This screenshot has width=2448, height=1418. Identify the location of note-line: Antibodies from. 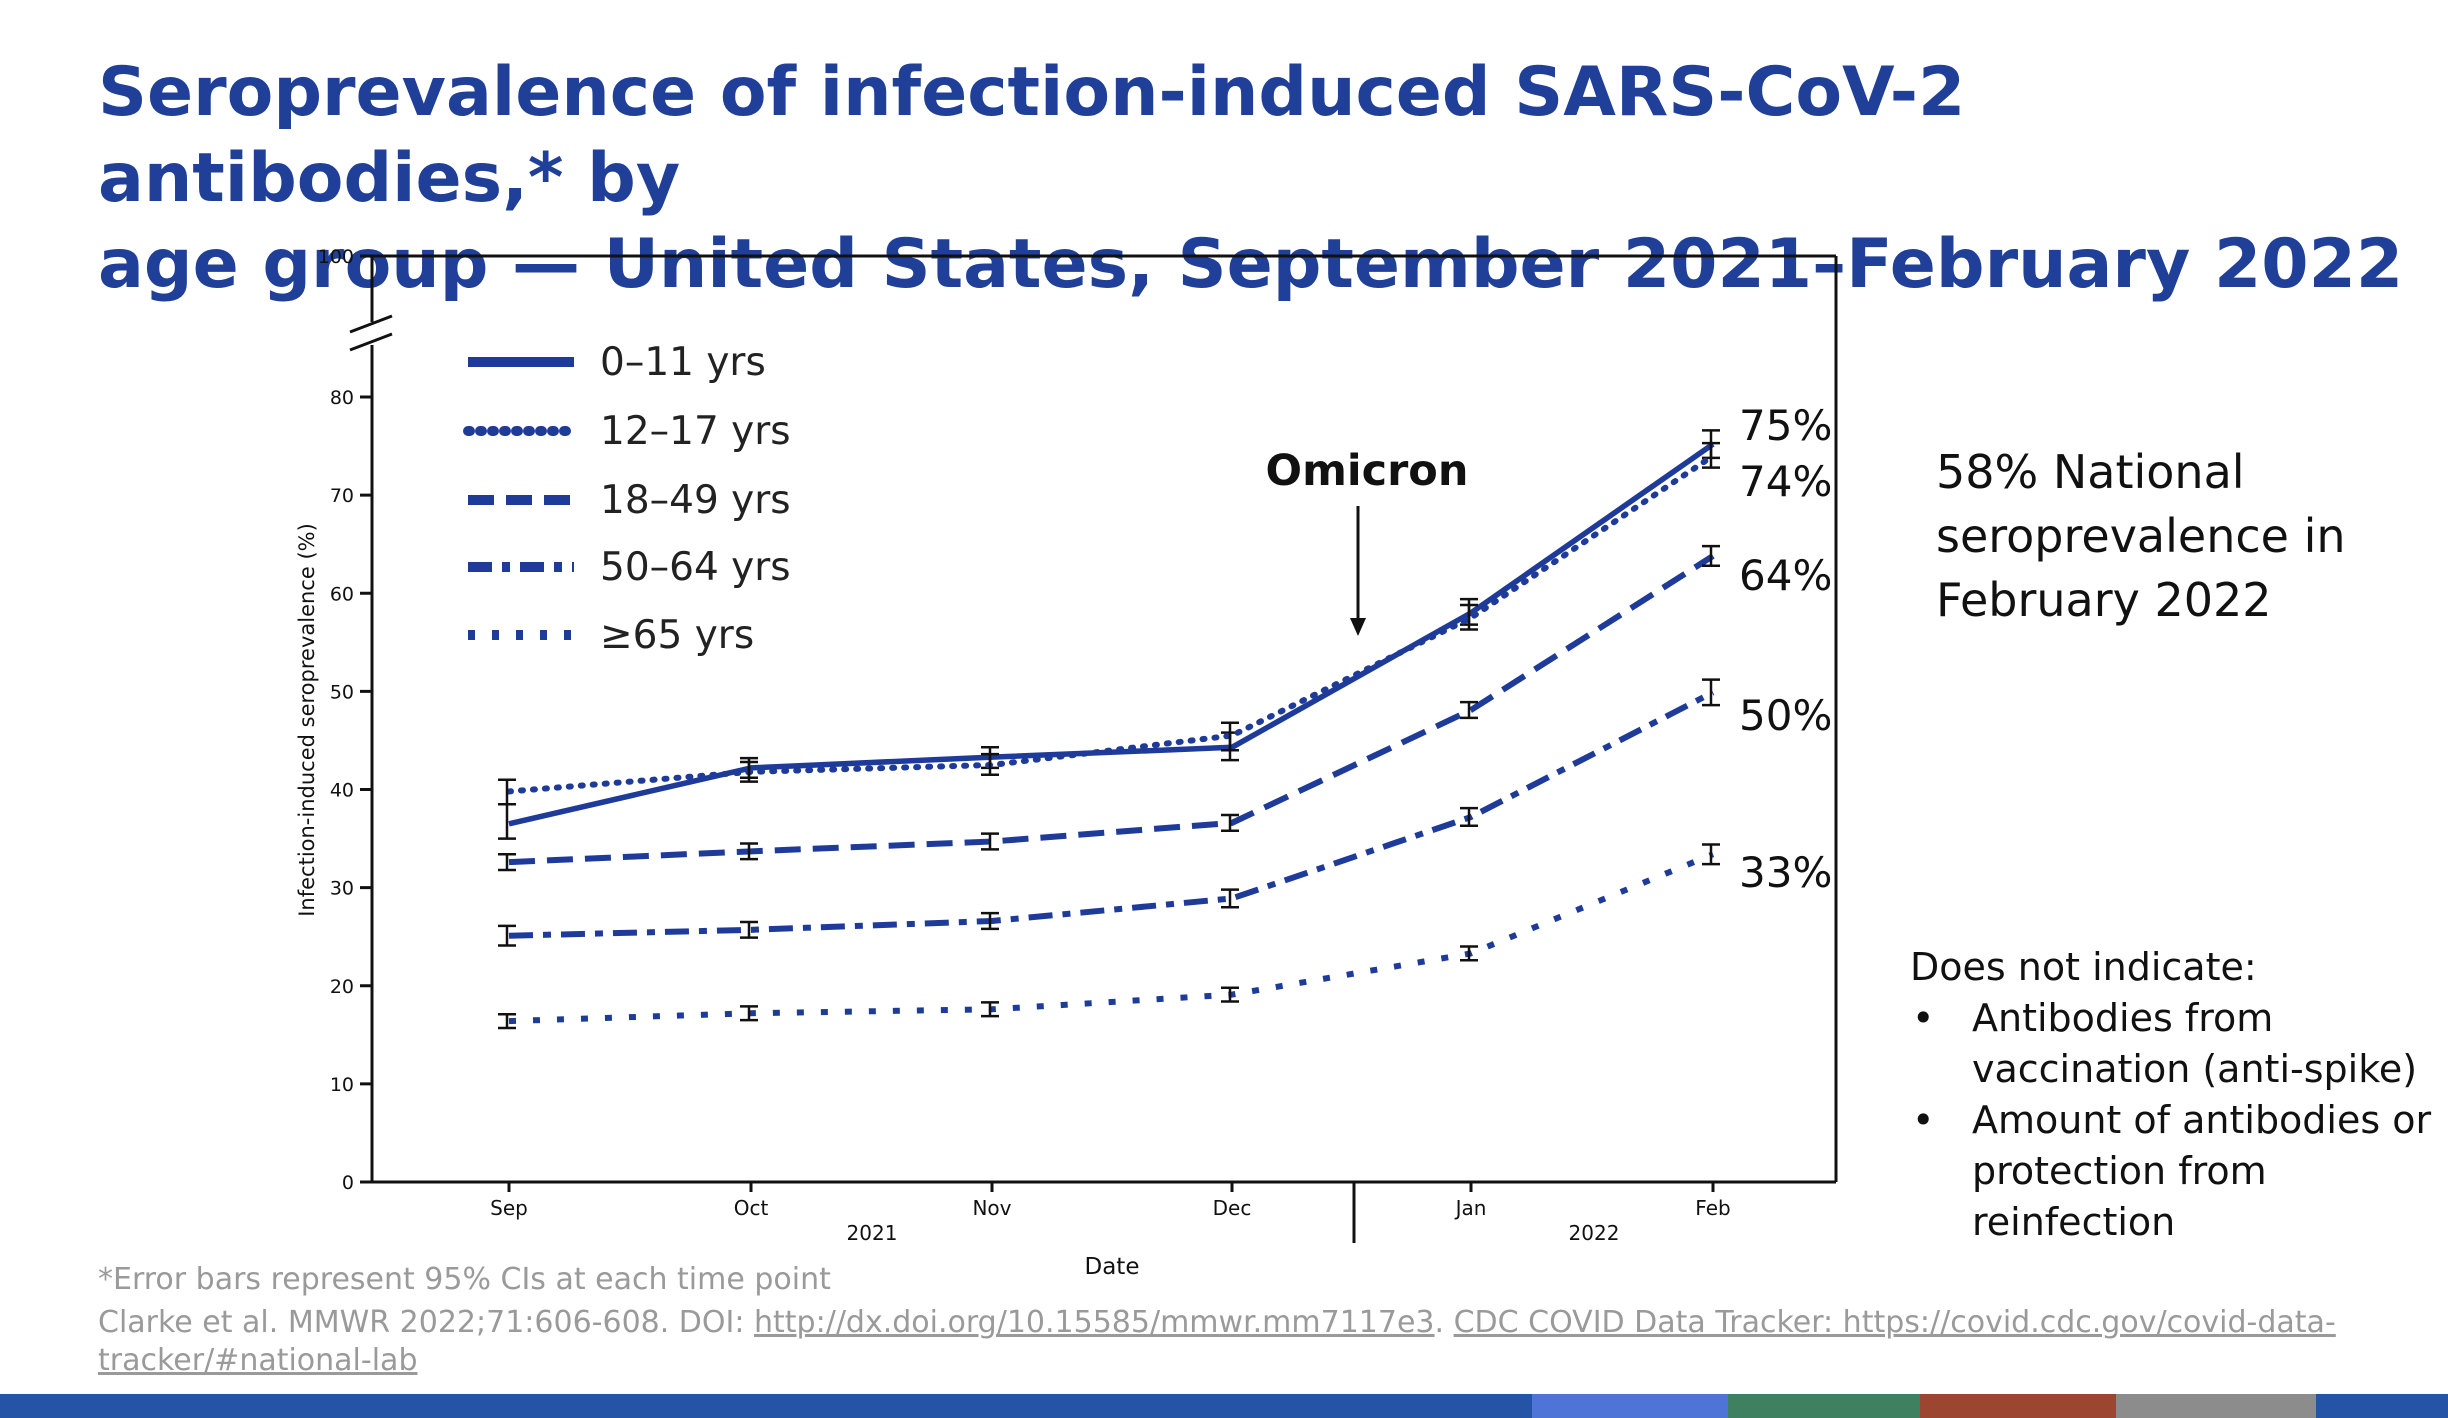
(2123, 1018).